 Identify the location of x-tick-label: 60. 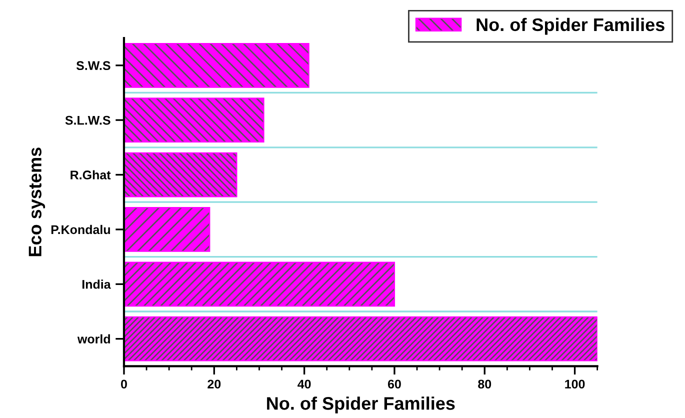
(394, 384).